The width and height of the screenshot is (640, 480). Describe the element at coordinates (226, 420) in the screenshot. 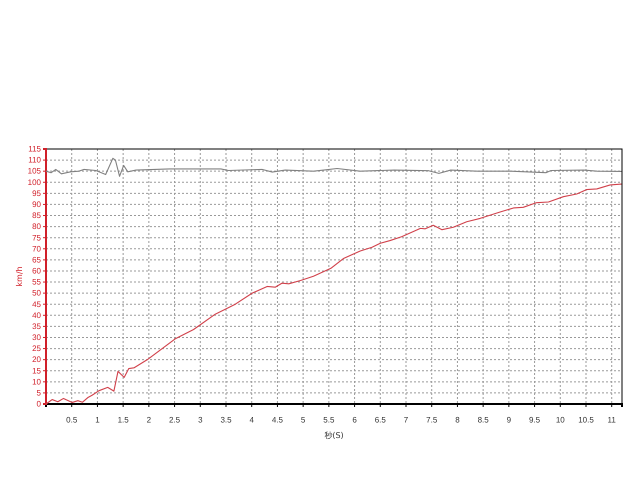

I see `x-tick-label: 3.5` at that location.